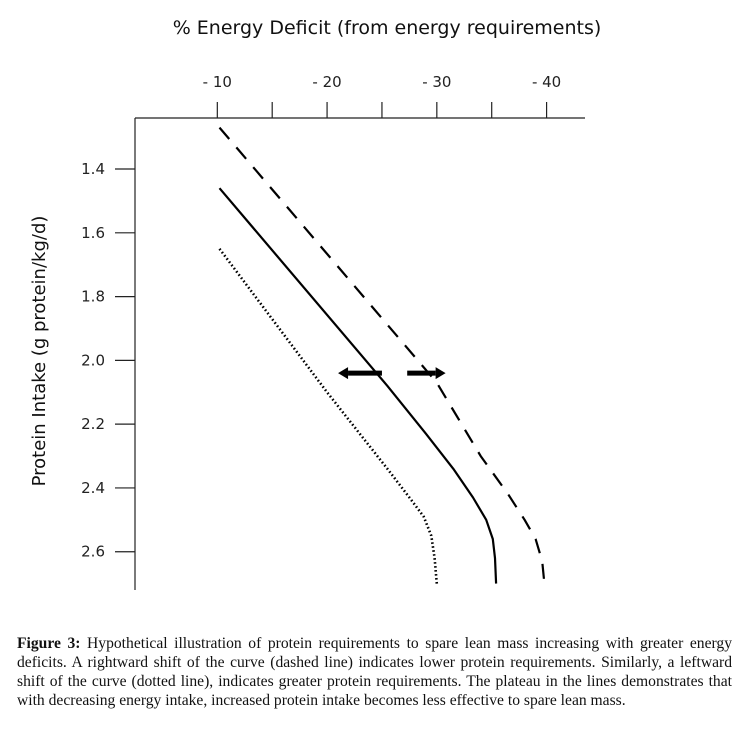 The image size is (747, 751). What do you see at coordinates (93, 488) in the screenshot?
I see `y-tick-label: 2.4` at bounding box center [93, 488].